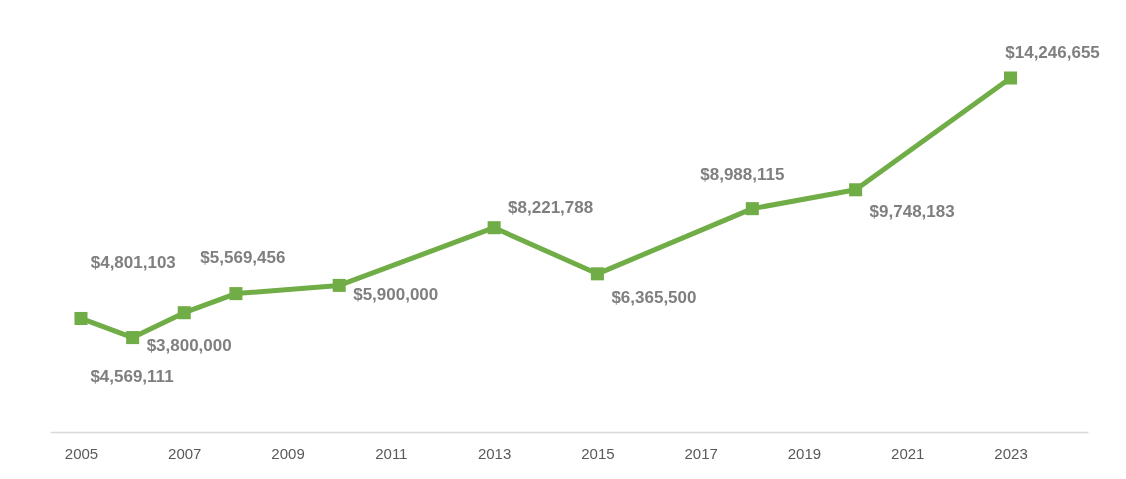 This screenshot has height=479, width=1126. I want to click on x-tick-label: 2007, so click(185, 453).